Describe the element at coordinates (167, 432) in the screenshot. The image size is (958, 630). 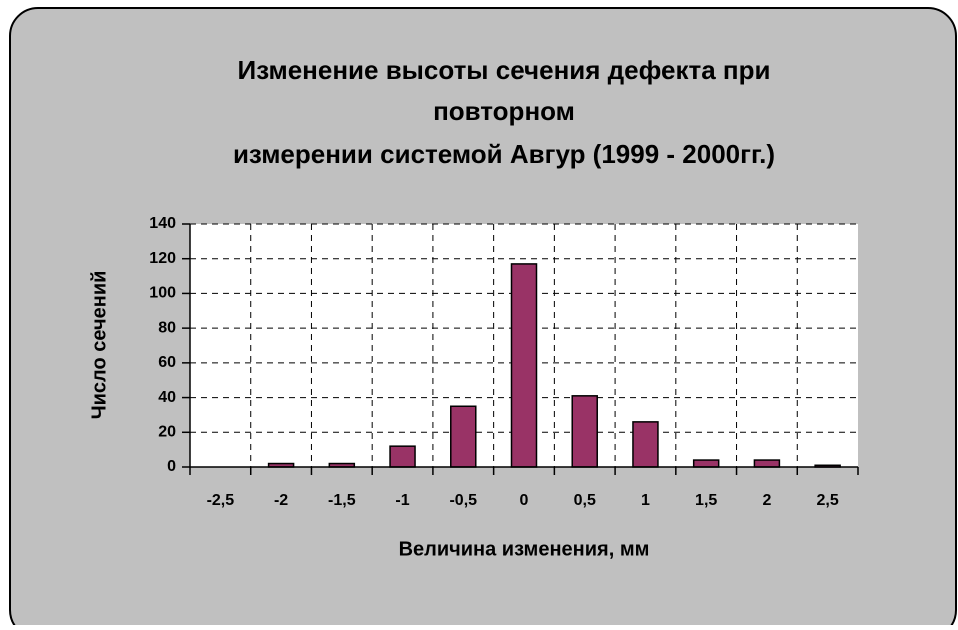
I see `y-tick-label: 20` at that location.